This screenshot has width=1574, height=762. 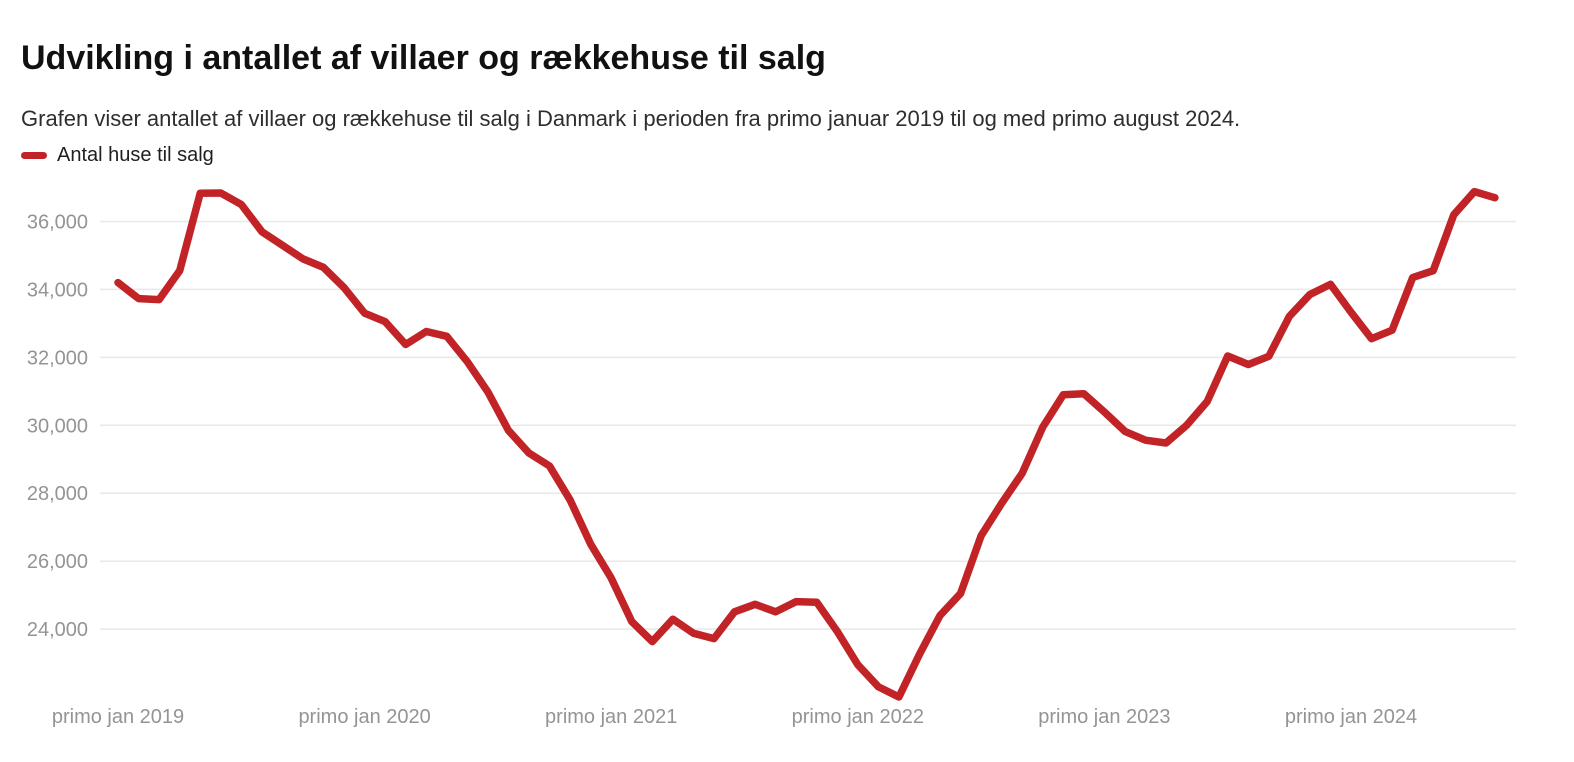 What do you see at coordinates (1351, 717) in the screenshot?
I see `x-axis-tick-label: primo jan 2024` at bounding box center [1351, 717].